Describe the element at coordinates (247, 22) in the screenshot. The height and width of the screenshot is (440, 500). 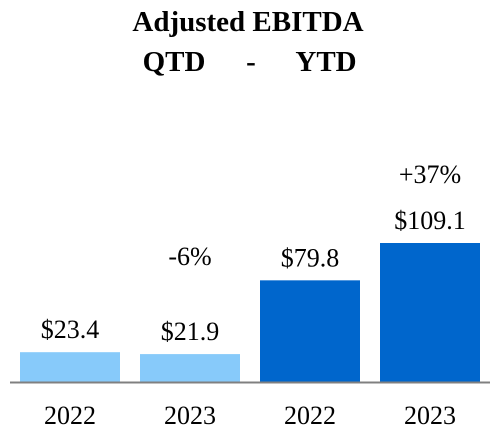
I see `chart-title: Adjusted EBITDA` at that location.